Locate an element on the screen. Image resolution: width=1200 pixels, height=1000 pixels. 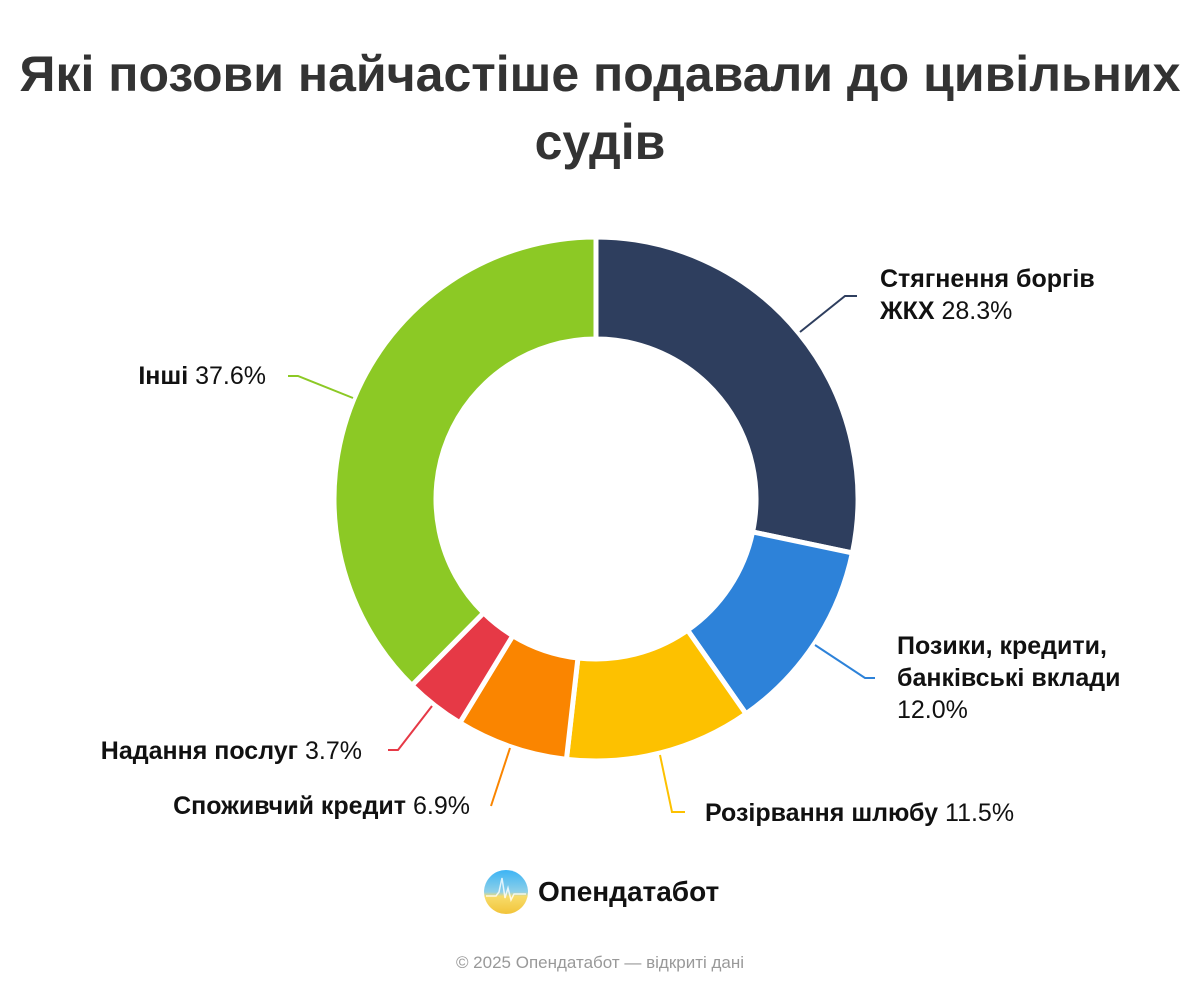
label-slice-4: Надання послуг 3.7% is located at coordinates (231, 751).